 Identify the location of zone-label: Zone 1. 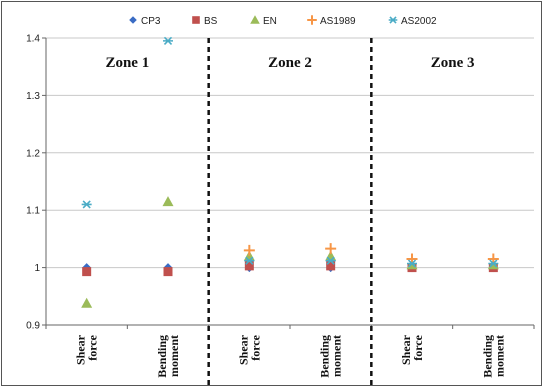
(127, 63).